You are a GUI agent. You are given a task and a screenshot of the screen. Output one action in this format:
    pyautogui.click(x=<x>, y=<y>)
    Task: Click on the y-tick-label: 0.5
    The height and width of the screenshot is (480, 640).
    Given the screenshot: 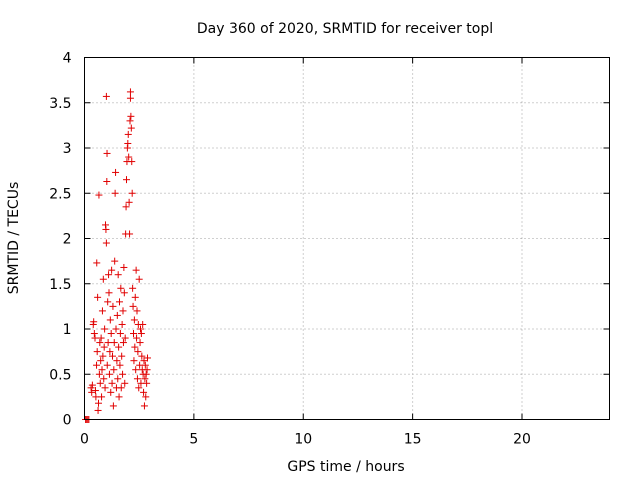 What is the action you would take?
    pyautogui.click(x=60, y=375)
    